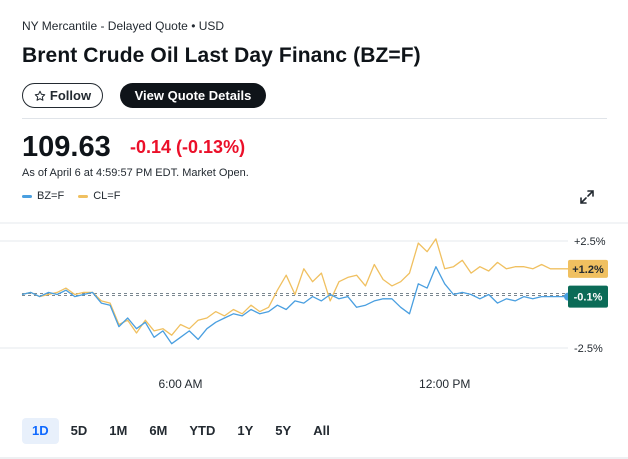 This screenshot has height=459, width=628. I want to click on x-axis-ticks: 6:00 AM 12:00 PM, so click(315, 384).